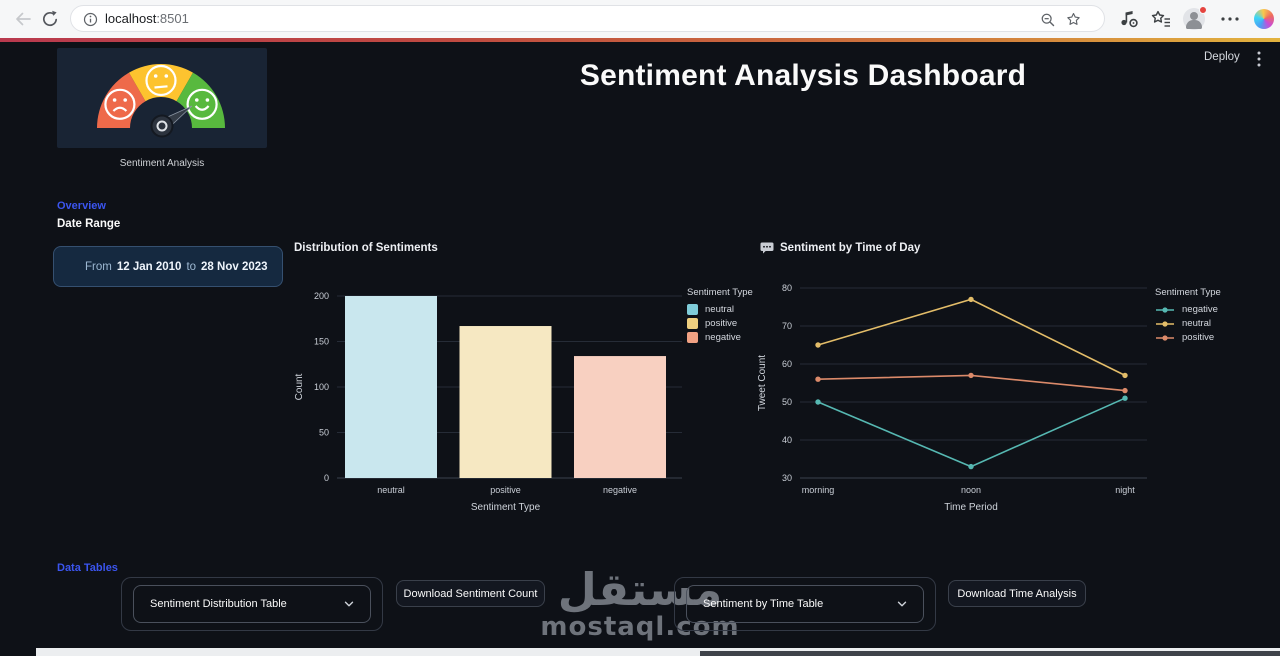 The image size is (1280, 656). I want to click on copilot-icon, so click(1264, 19).